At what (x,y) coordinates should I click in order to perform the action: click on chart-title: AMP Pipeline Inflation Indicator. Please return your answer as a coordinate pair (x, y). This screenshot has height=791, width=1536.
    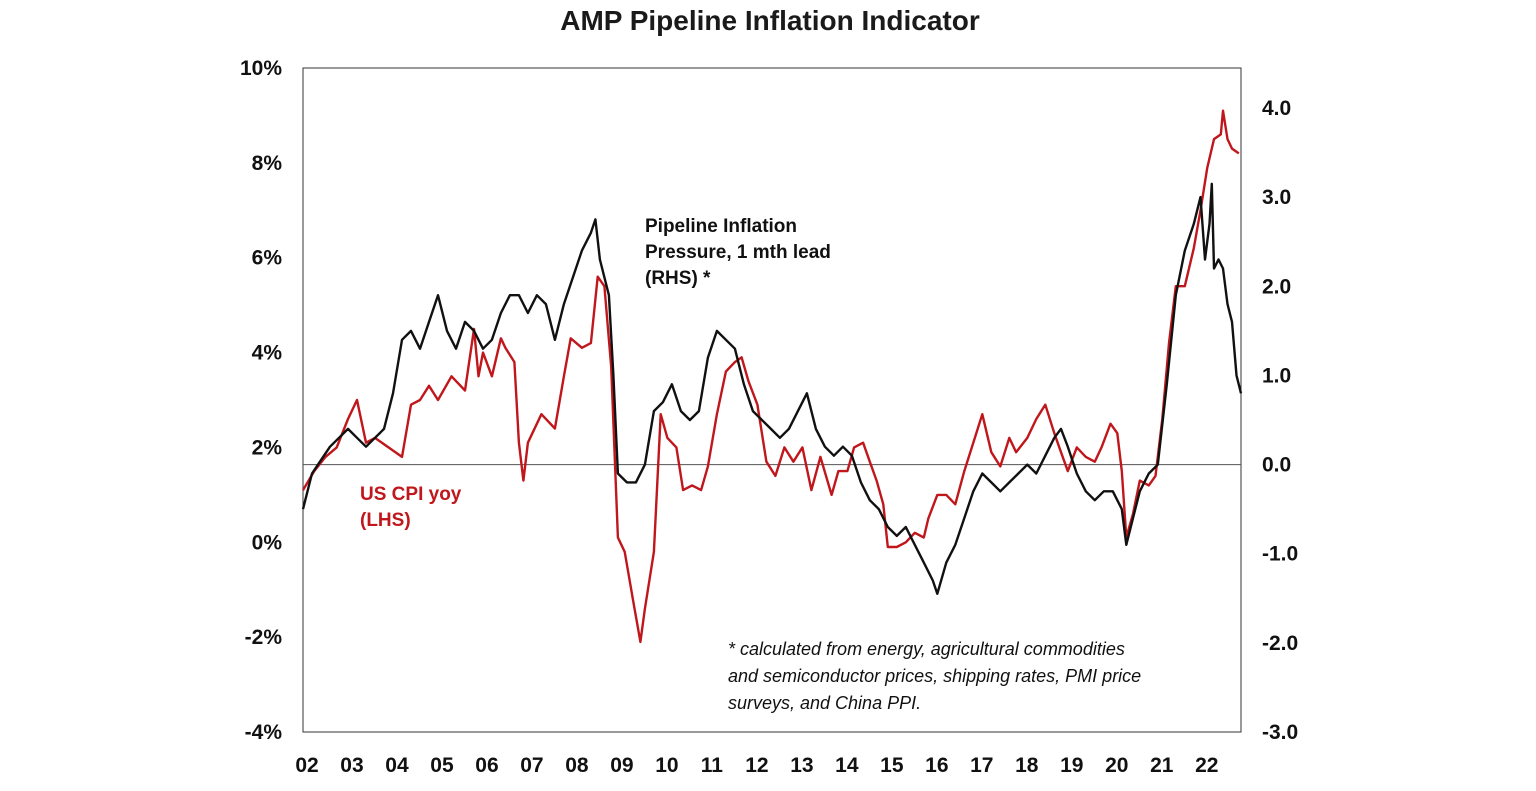
    Looking at the image, I should click on (770, 20).